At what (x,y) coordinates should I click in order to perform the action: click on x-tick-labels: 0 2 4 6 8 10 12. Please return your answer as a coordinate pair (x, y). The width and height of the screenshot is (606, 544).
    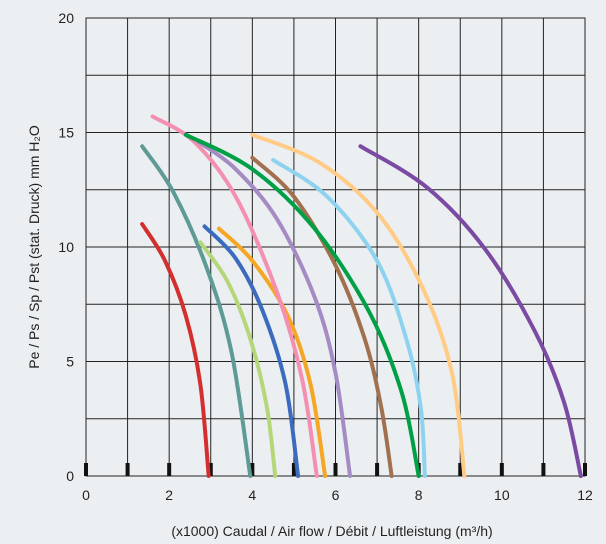
    Looking at the image, I should click on (337, 495).